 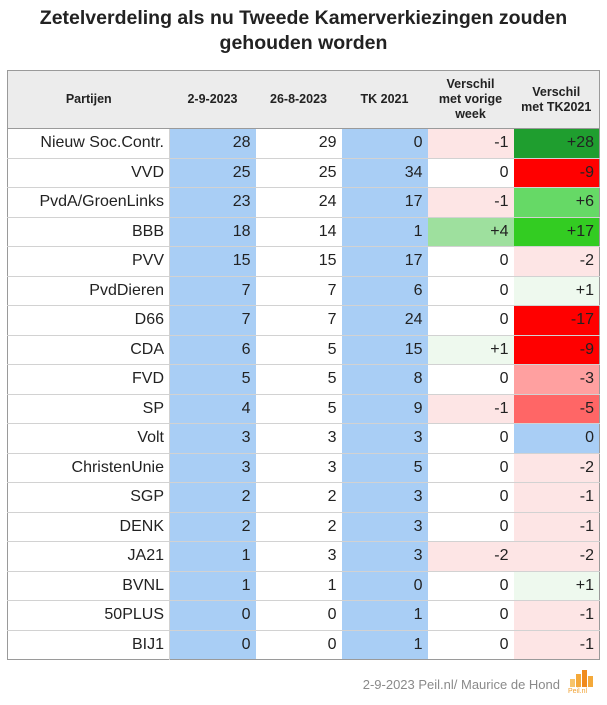 I want to click on diff-tk2021-cell: +1, so click(x=556, y=586).